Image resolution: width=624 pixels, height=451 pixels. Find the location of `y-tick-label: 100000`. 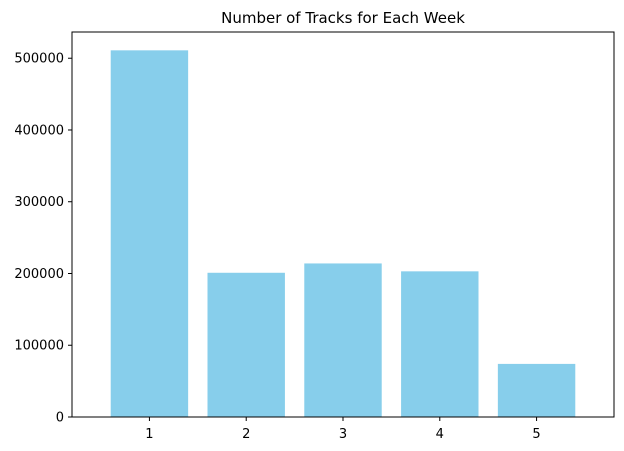

y-tick-label: 100000 is located at coordinates (39, 346).